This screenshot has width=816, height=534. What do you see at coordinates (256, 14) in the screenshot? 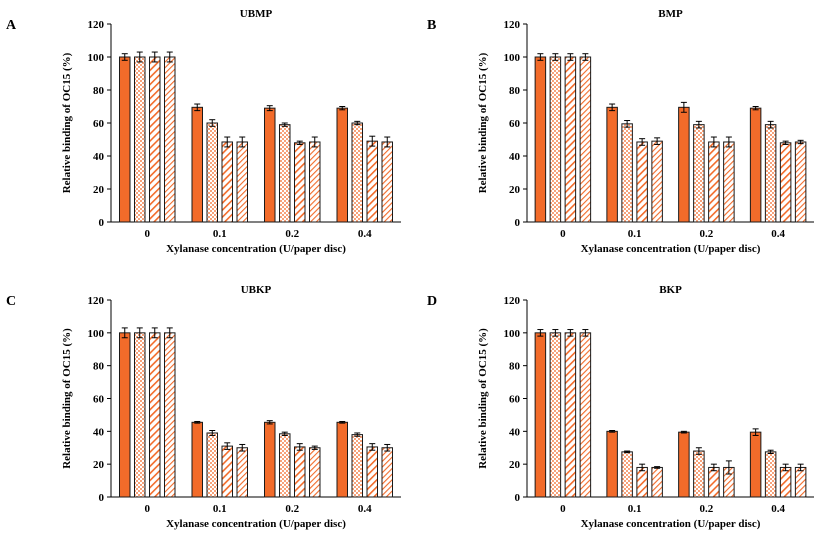
I see `chart-title: UBMP` at bounding box center [256, 14].